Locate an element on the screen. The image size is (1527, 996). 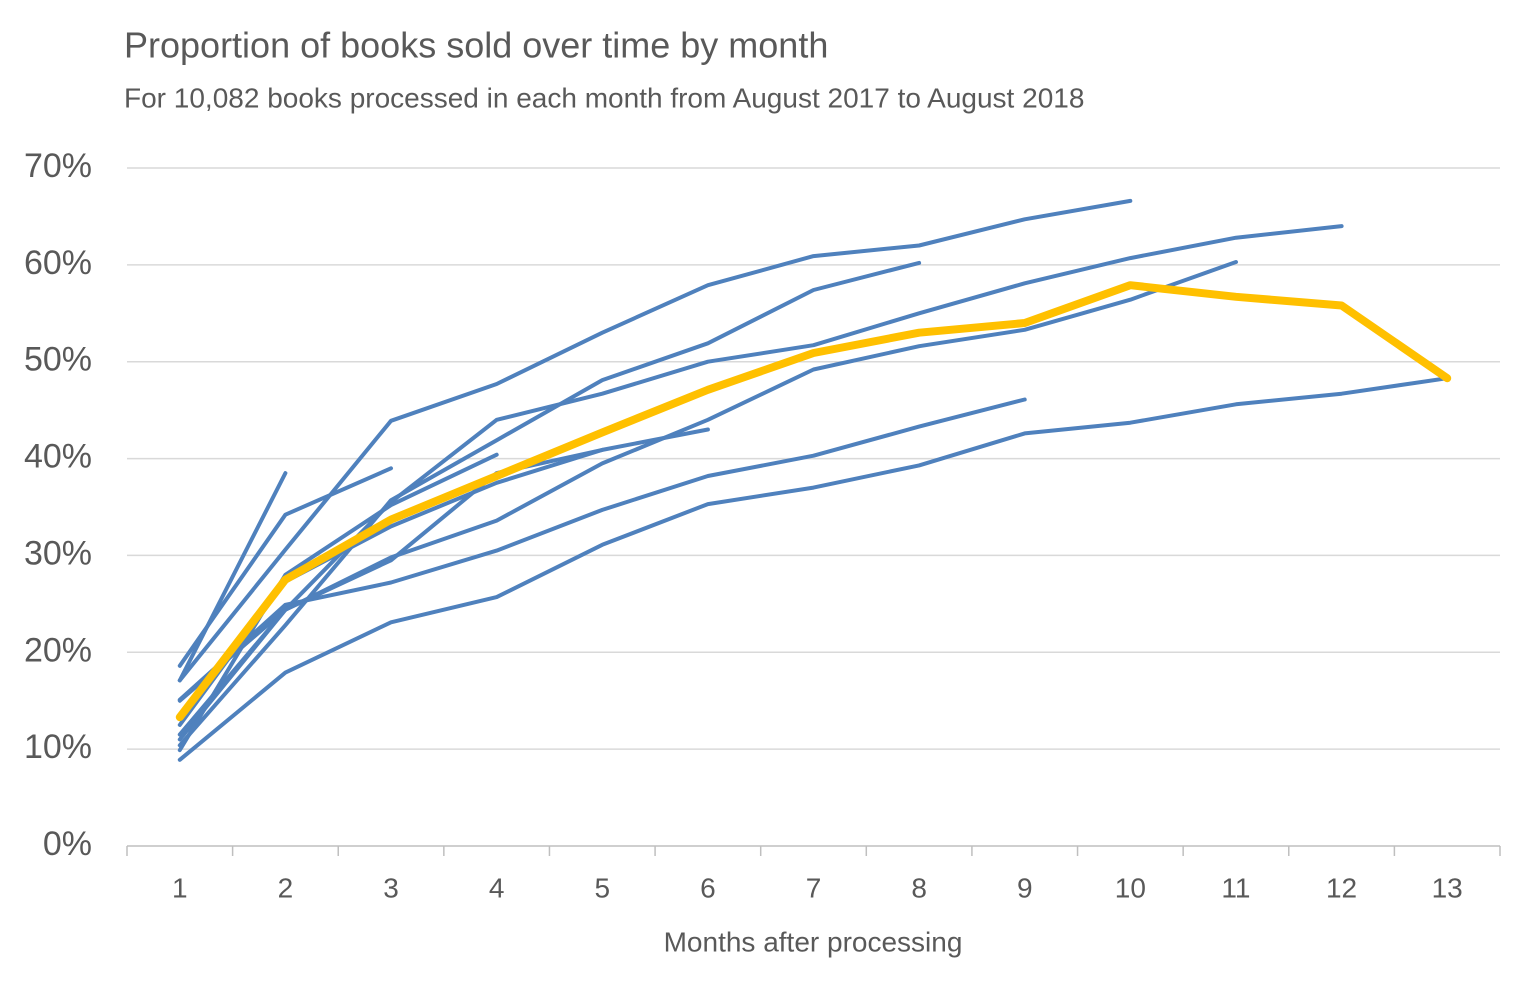
y-tick-label: 40% is located at coordinates (58, 457).